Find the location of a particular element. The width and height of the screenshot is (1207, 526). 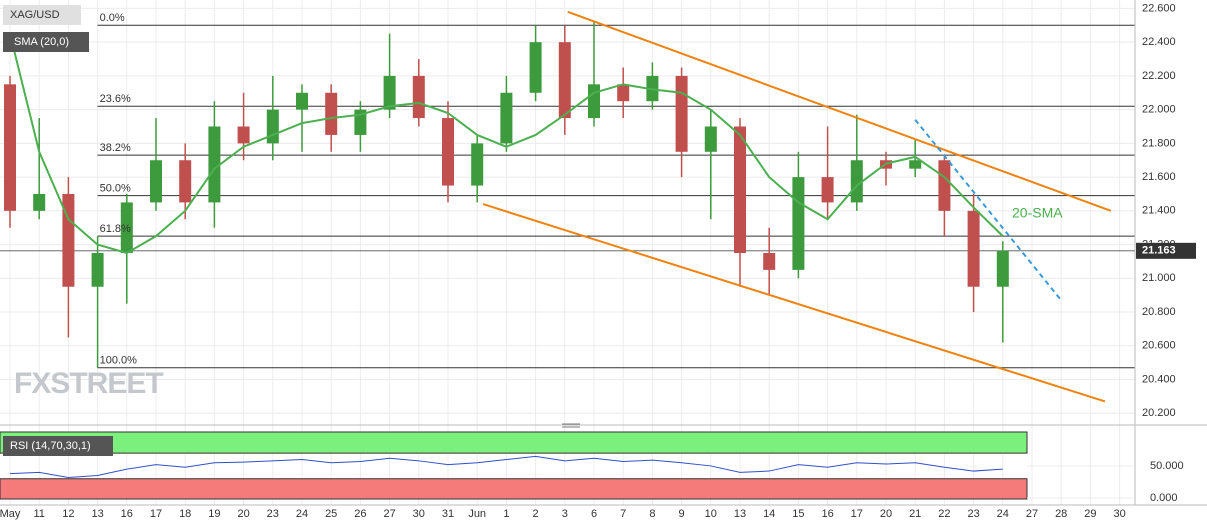

y-tick-label: 20.400 is located at coordinates (1159, 379).